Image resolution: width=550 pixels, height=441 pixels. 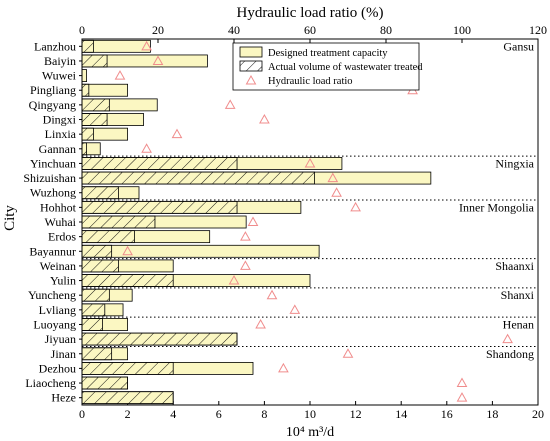 What do you see at coordinates (447, 414) in the screenshot?
I see `bottom-tick-label: 16` at bounding box center [447, 414].